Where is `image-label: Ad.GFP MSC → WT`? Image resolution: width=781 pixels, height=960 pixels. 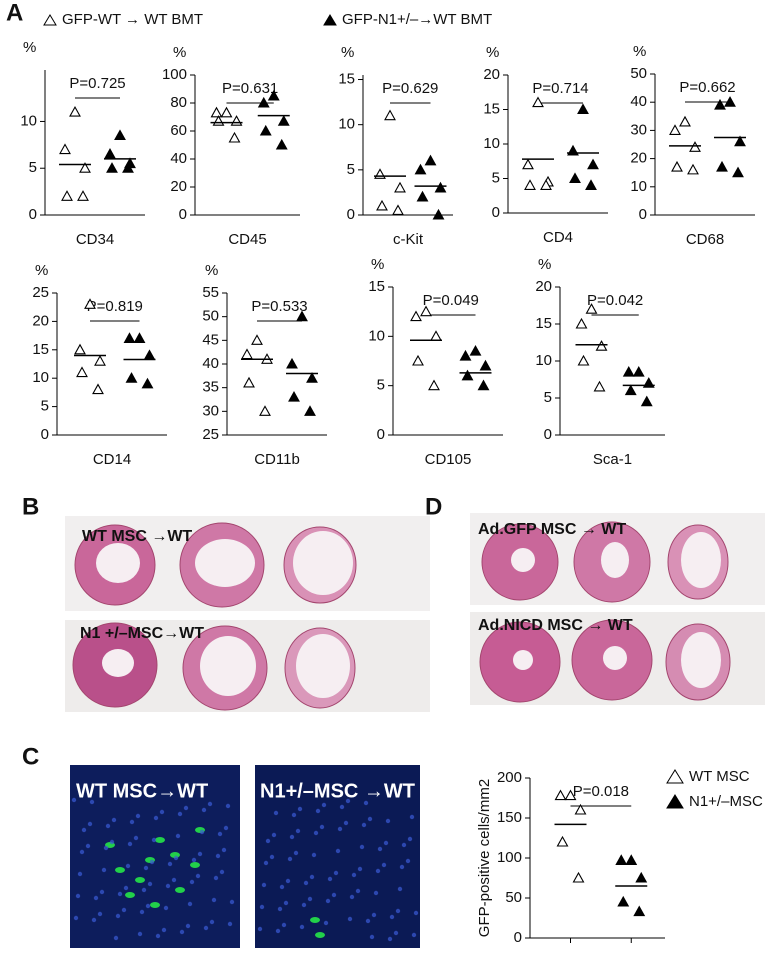 image-label: Ad.GFP MSC → WT is located at coordinates (552, 529).